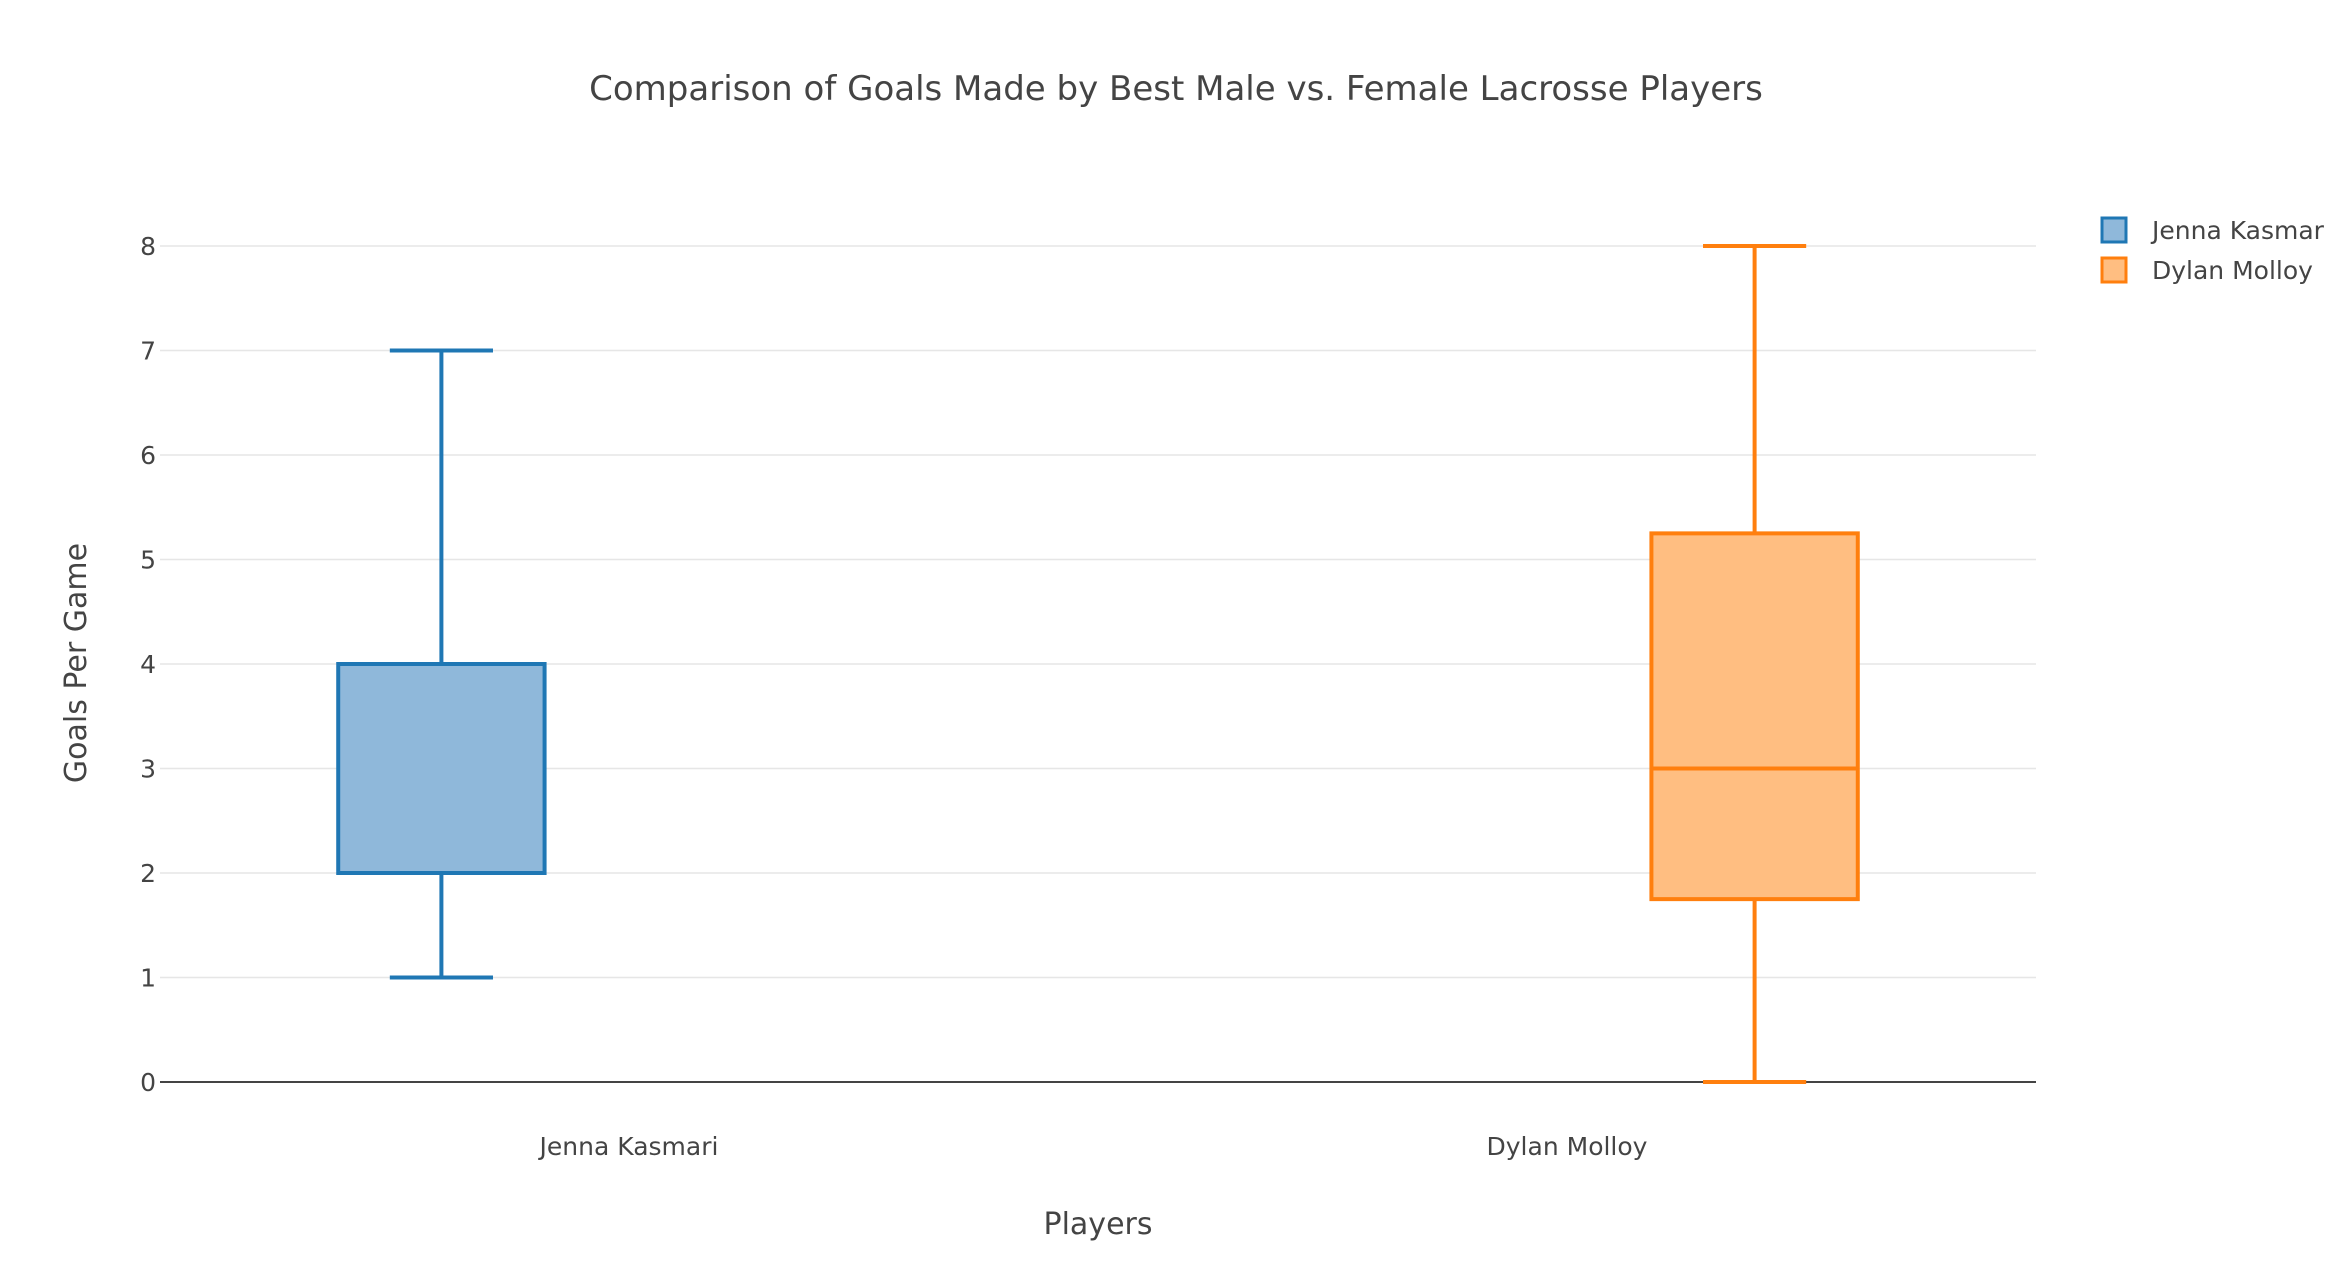  Describe the element at coordinates (148, 769) in the screenshot. I see `y-tick-label: 3` at that location.